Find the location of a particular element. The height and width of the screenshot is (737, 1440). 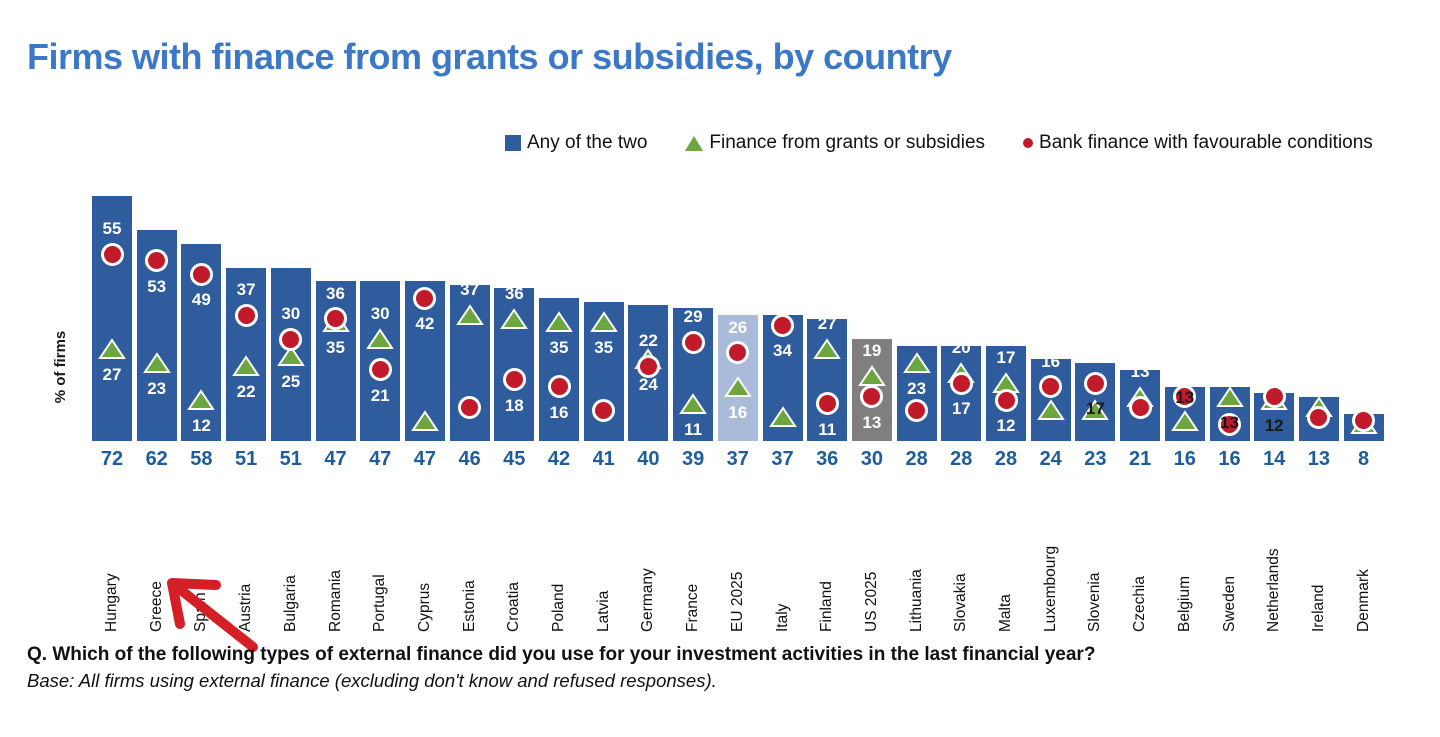

x-axis-label-denmark: Denmark is located at coordinates (1364, 562).